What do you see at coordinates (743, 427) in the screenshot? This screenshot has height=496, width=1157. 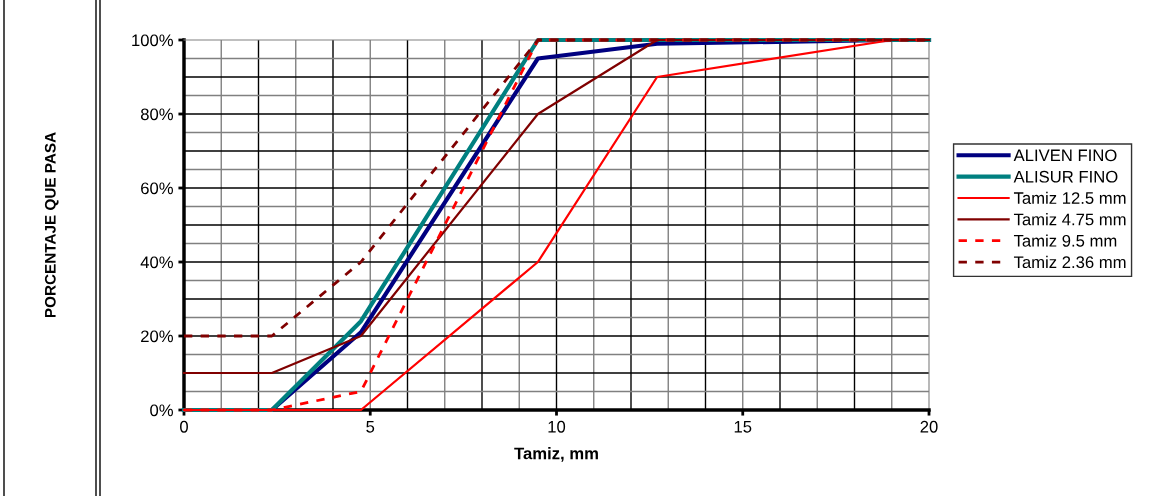 I see `x-tick-label: 15` at bounding box center [743, 427].